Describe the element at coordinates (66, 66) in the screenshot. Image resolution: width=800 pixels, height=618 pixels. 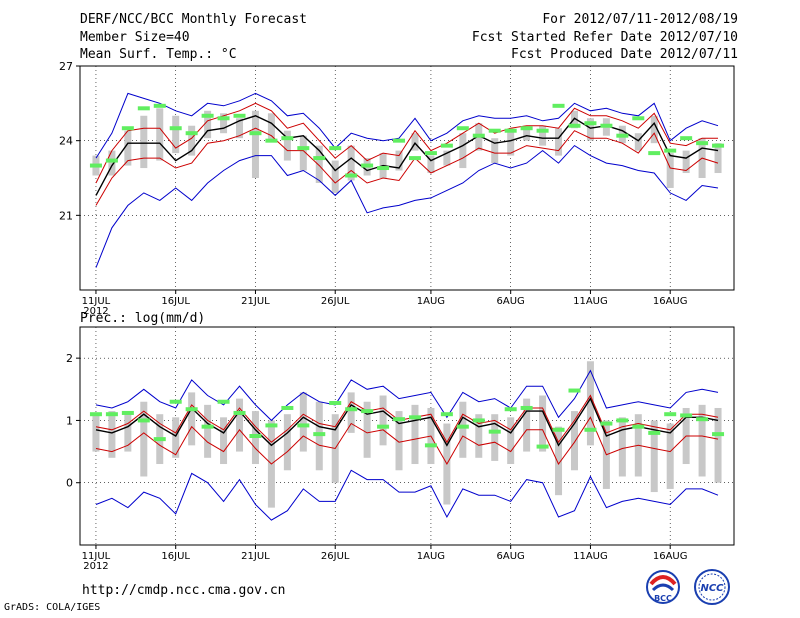
I see `chart0-y-tick-label: 27` at that location.